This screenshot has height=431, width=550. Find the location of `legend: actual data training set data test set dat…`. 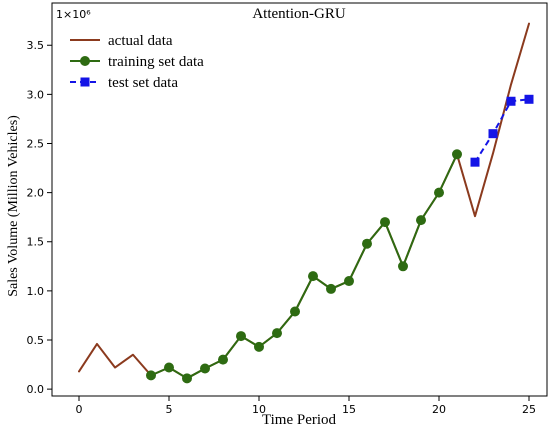

legend: actual data training set data test set dat… is located at coordinates (137, 62).